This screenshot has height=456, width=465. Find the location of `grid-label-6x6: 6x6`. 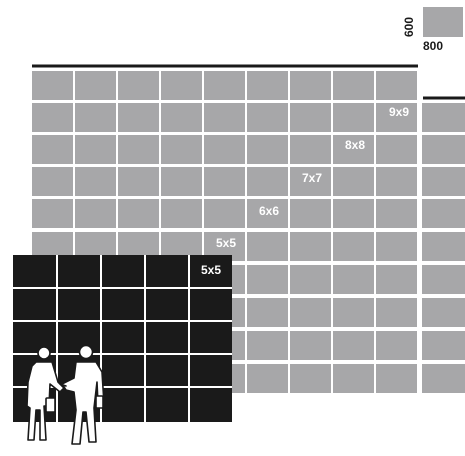

grid-label-6x6: 6x6 is located at coordinates (269, 211).